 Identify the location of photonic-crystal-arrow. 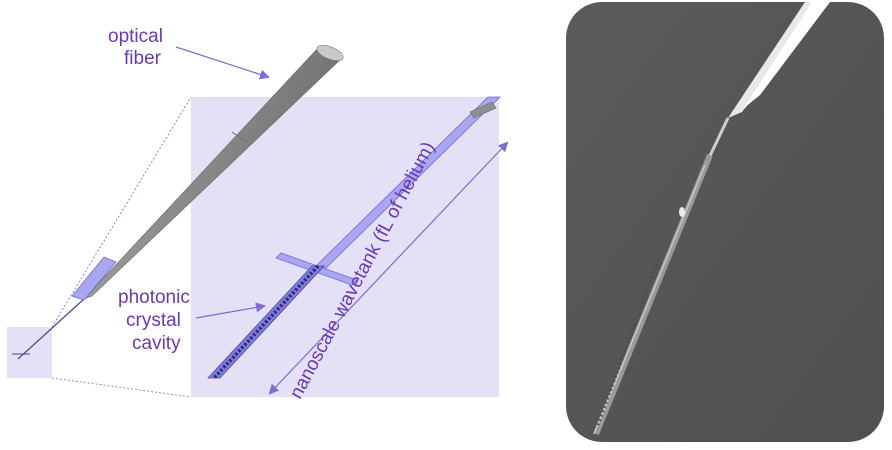
(230, 310).